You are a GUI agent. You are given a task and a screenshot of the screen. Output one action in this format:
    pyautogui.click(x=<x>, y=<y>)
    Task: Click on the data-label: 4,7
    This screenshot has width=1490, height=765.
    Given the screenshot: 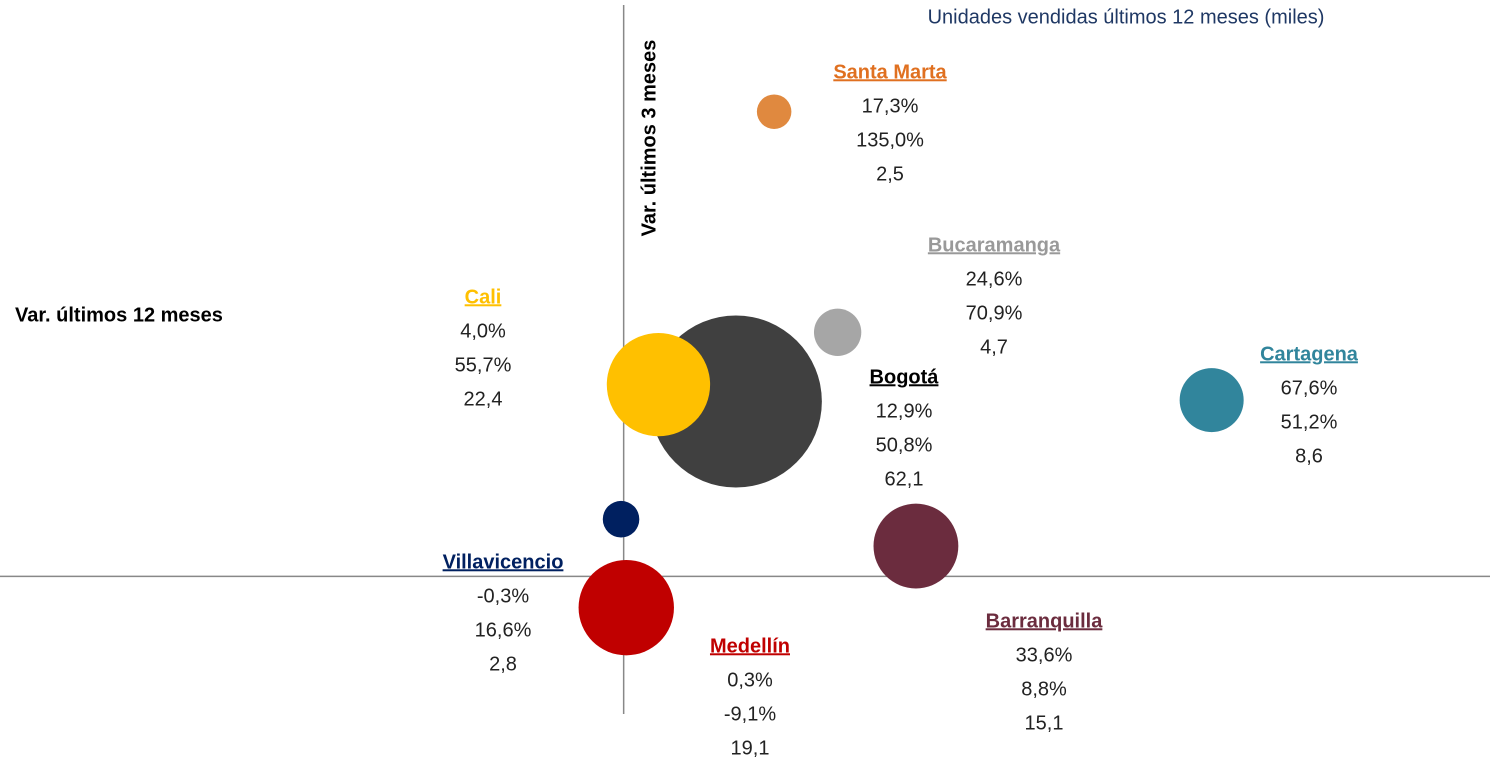 What is the action you would take?
    pyautogui.click(x=994, y=347)
    